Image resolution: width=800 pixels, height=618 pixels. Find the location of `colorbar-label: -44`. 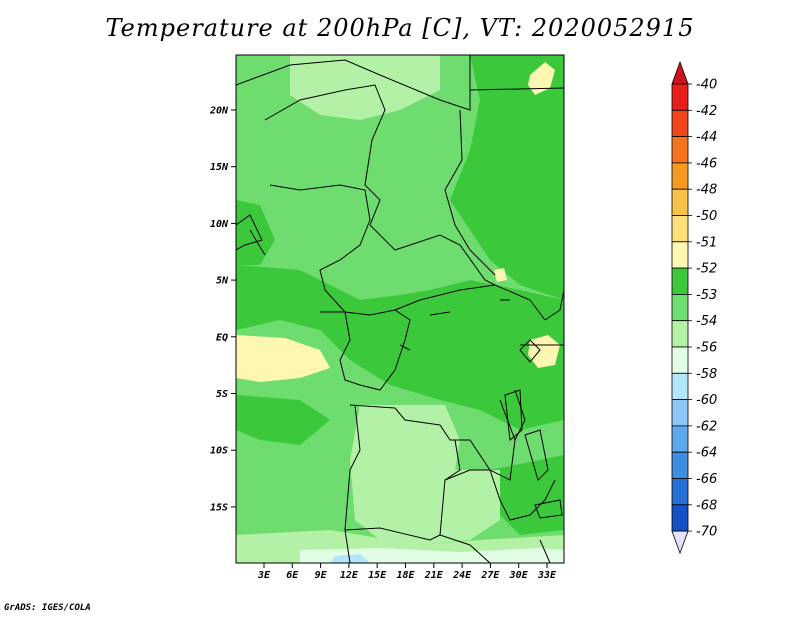

colorbar-label: -44 is located at coordinates (706, 137).